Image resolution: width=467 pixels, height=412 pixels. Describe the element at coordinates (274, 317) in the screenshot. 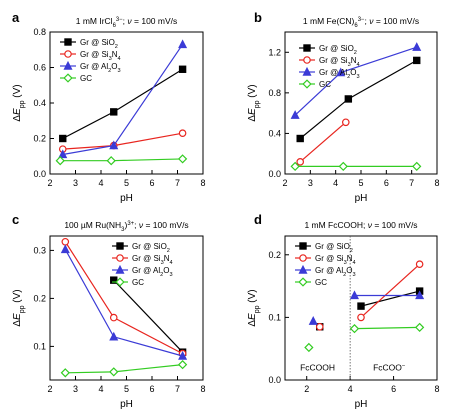

I see `y-tick-label: 0.1` at that location.